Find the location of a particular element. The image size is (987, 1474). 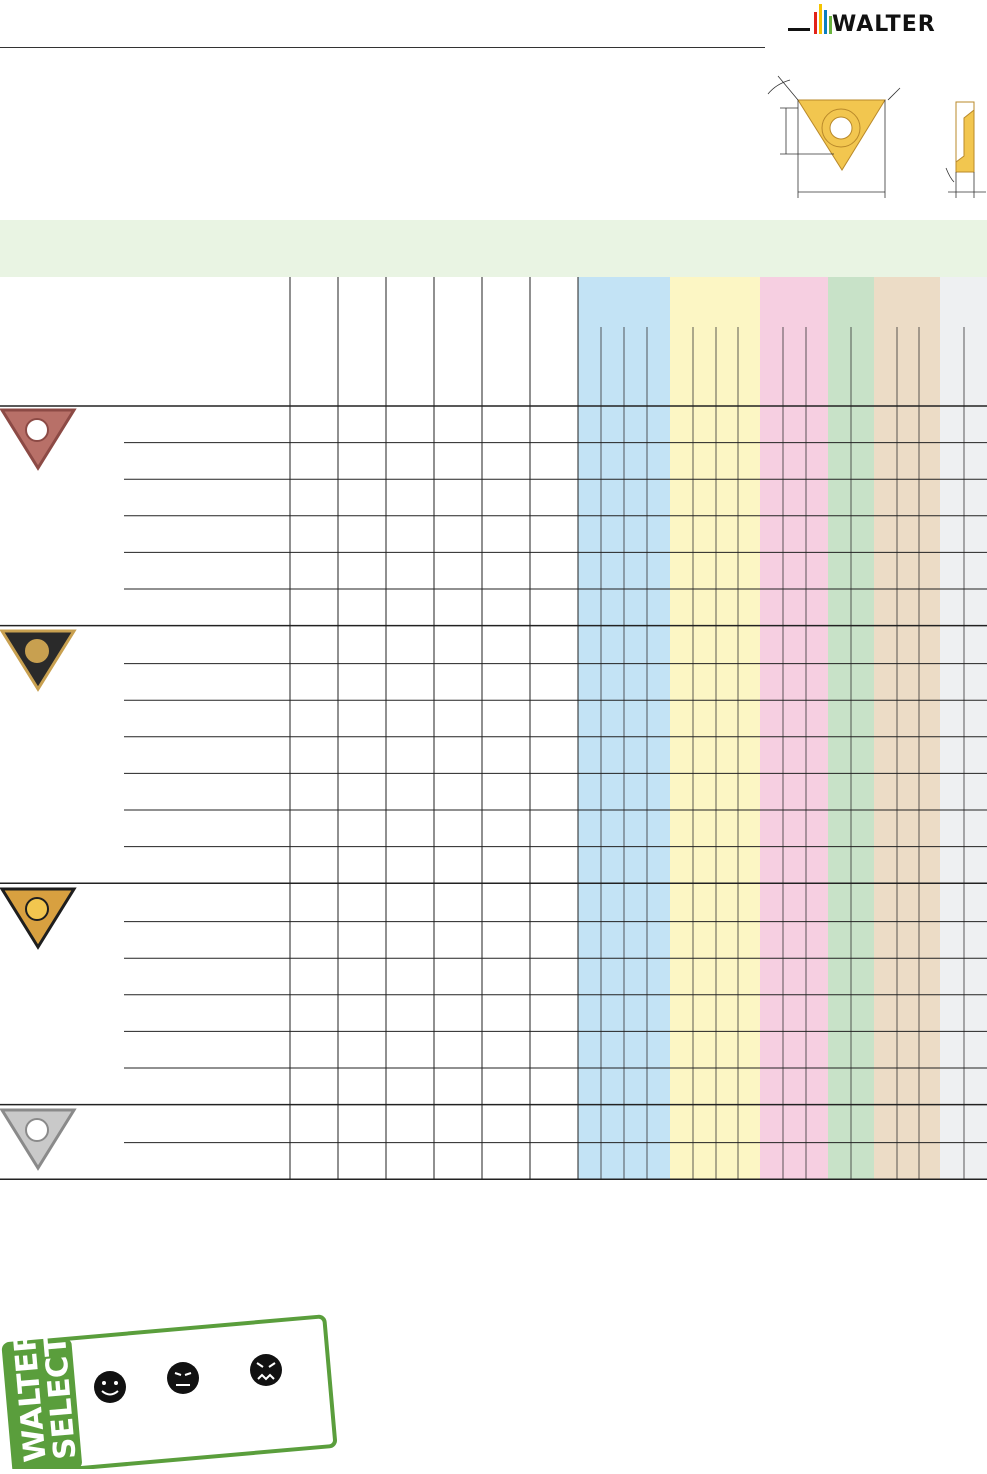

logo-bars-icon is located at coordinates (810, 19).